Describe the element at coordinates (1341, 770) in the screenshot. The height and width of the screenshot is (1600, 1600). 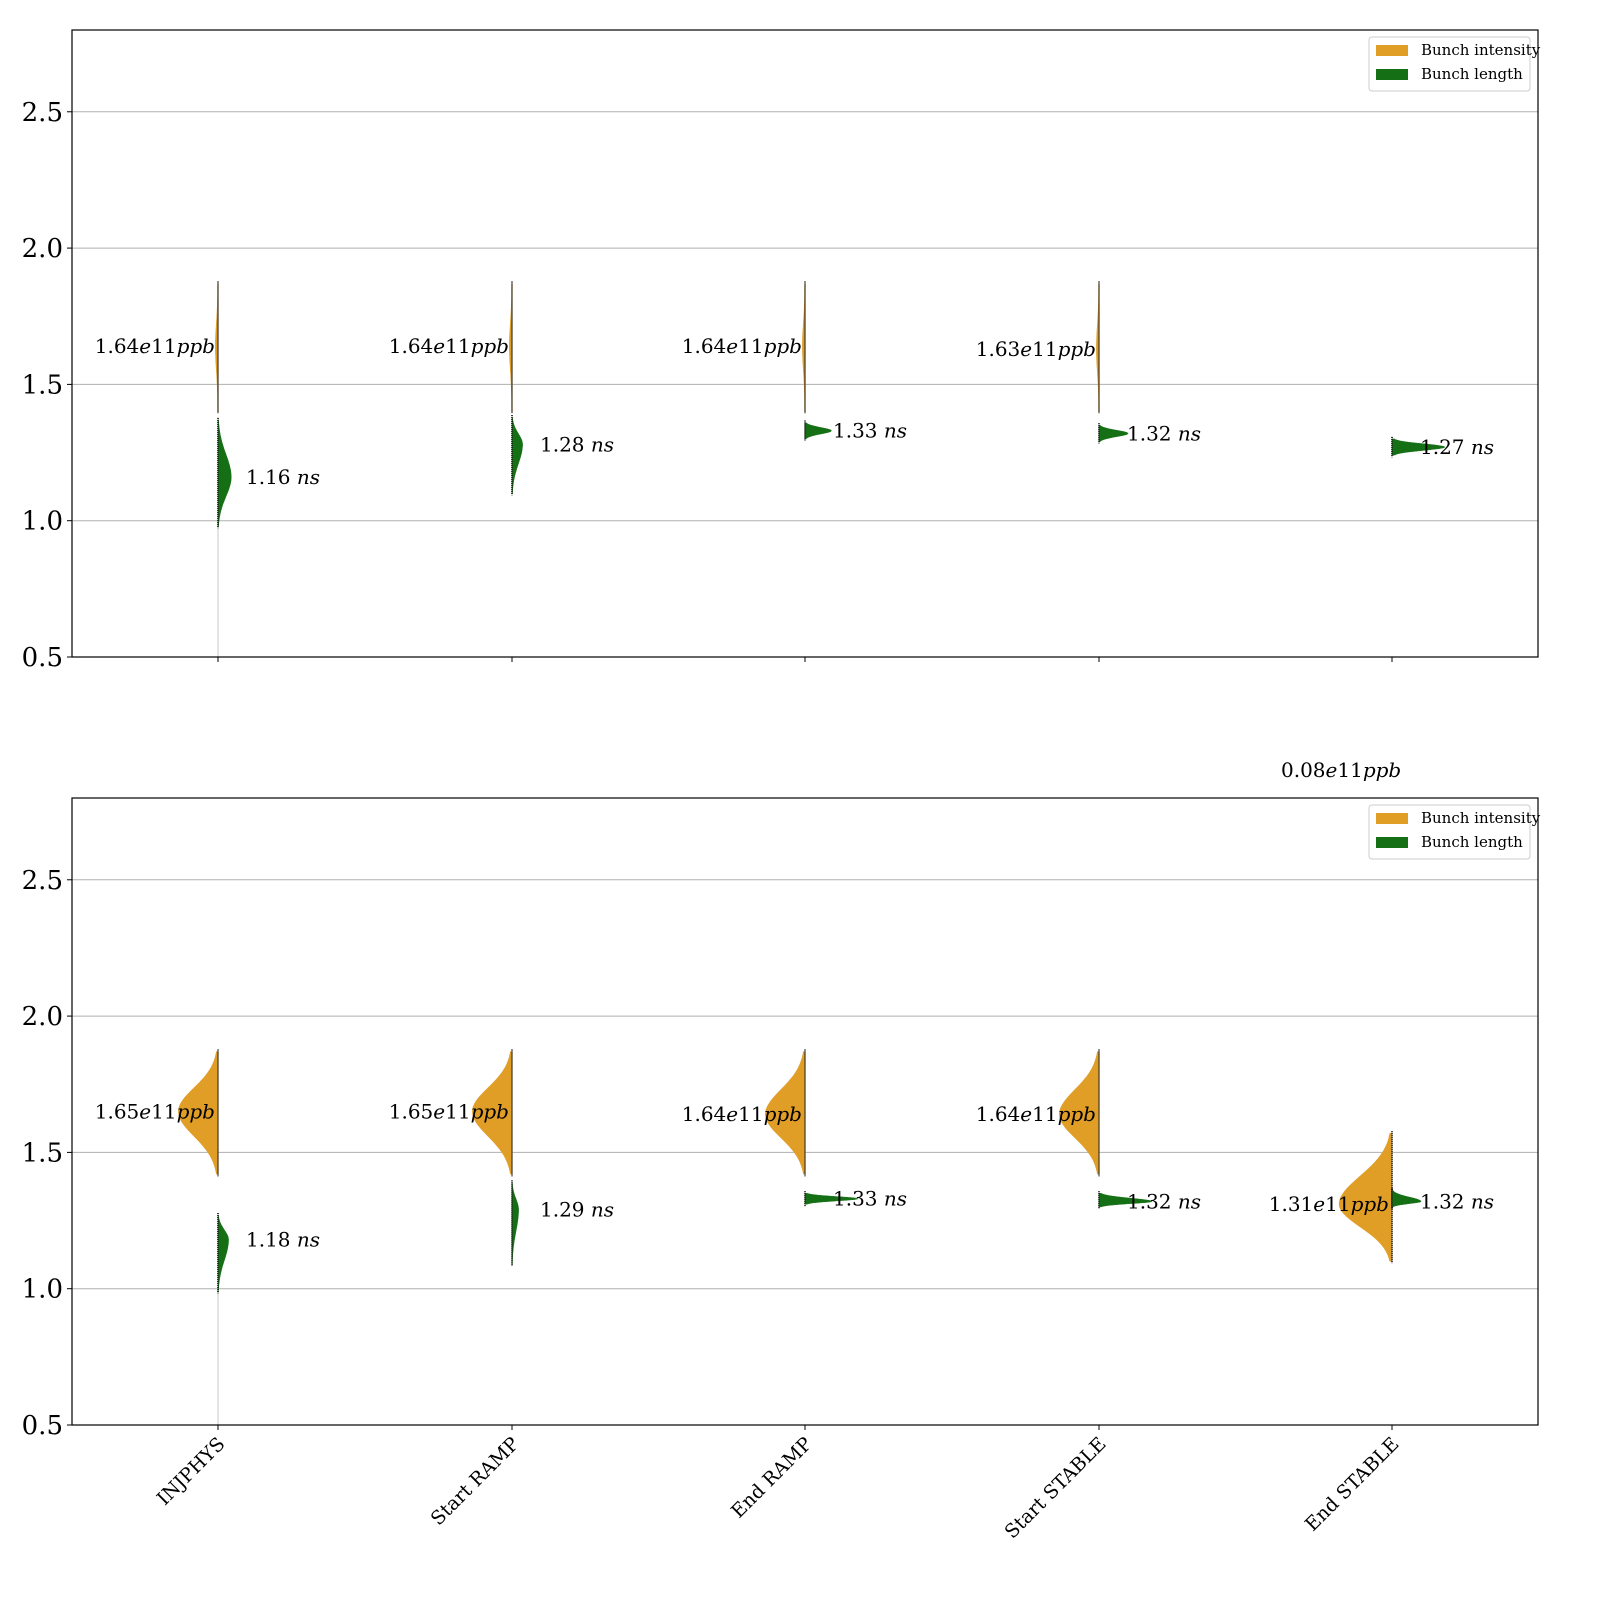
I see `annotation-text: 0.08e11ppb` at that location.